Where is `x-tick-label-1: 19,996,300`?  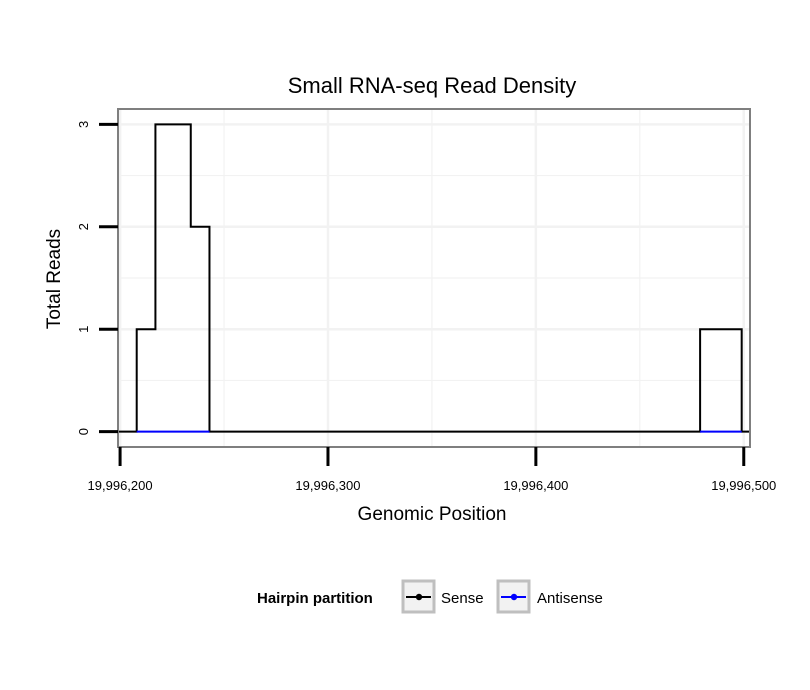
x-tick-label-1: 19,996,300 is located at coordinates (327, 485).